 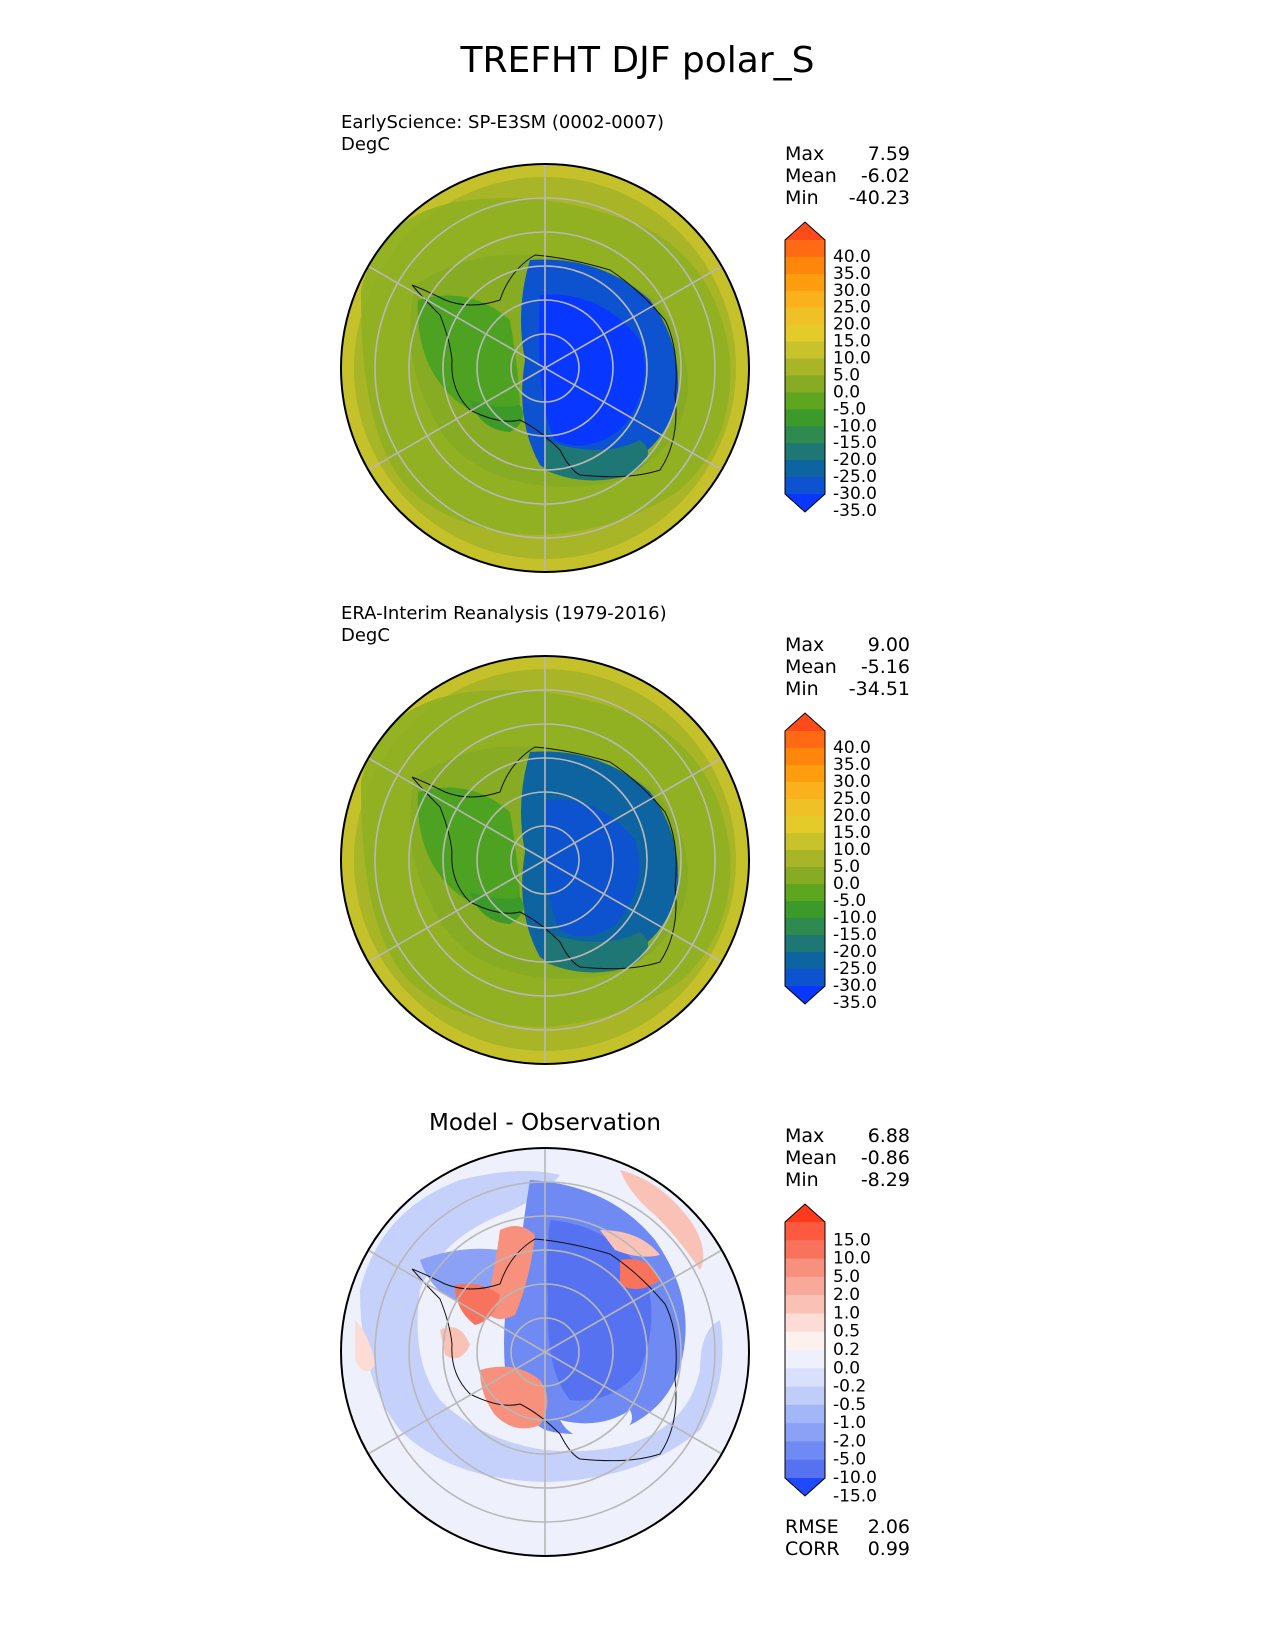 What do you see at coordinates (846, 1295) in the screenshot?
I see `colorbar-tick-label: 2.0` at bounding box center [846, 1295].